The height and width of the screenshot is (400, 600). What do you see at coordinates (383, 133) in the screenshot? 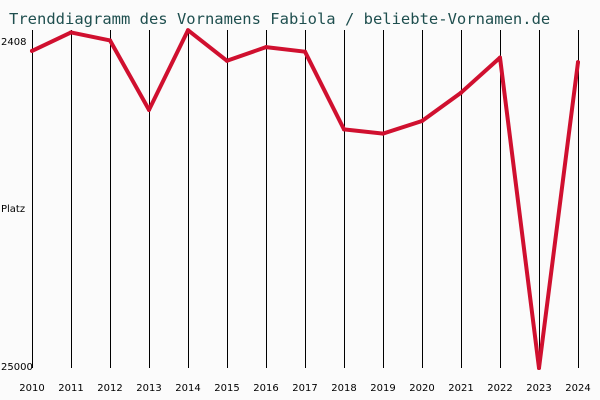
I see `data-point-2019` at bounding box center [383, 133].